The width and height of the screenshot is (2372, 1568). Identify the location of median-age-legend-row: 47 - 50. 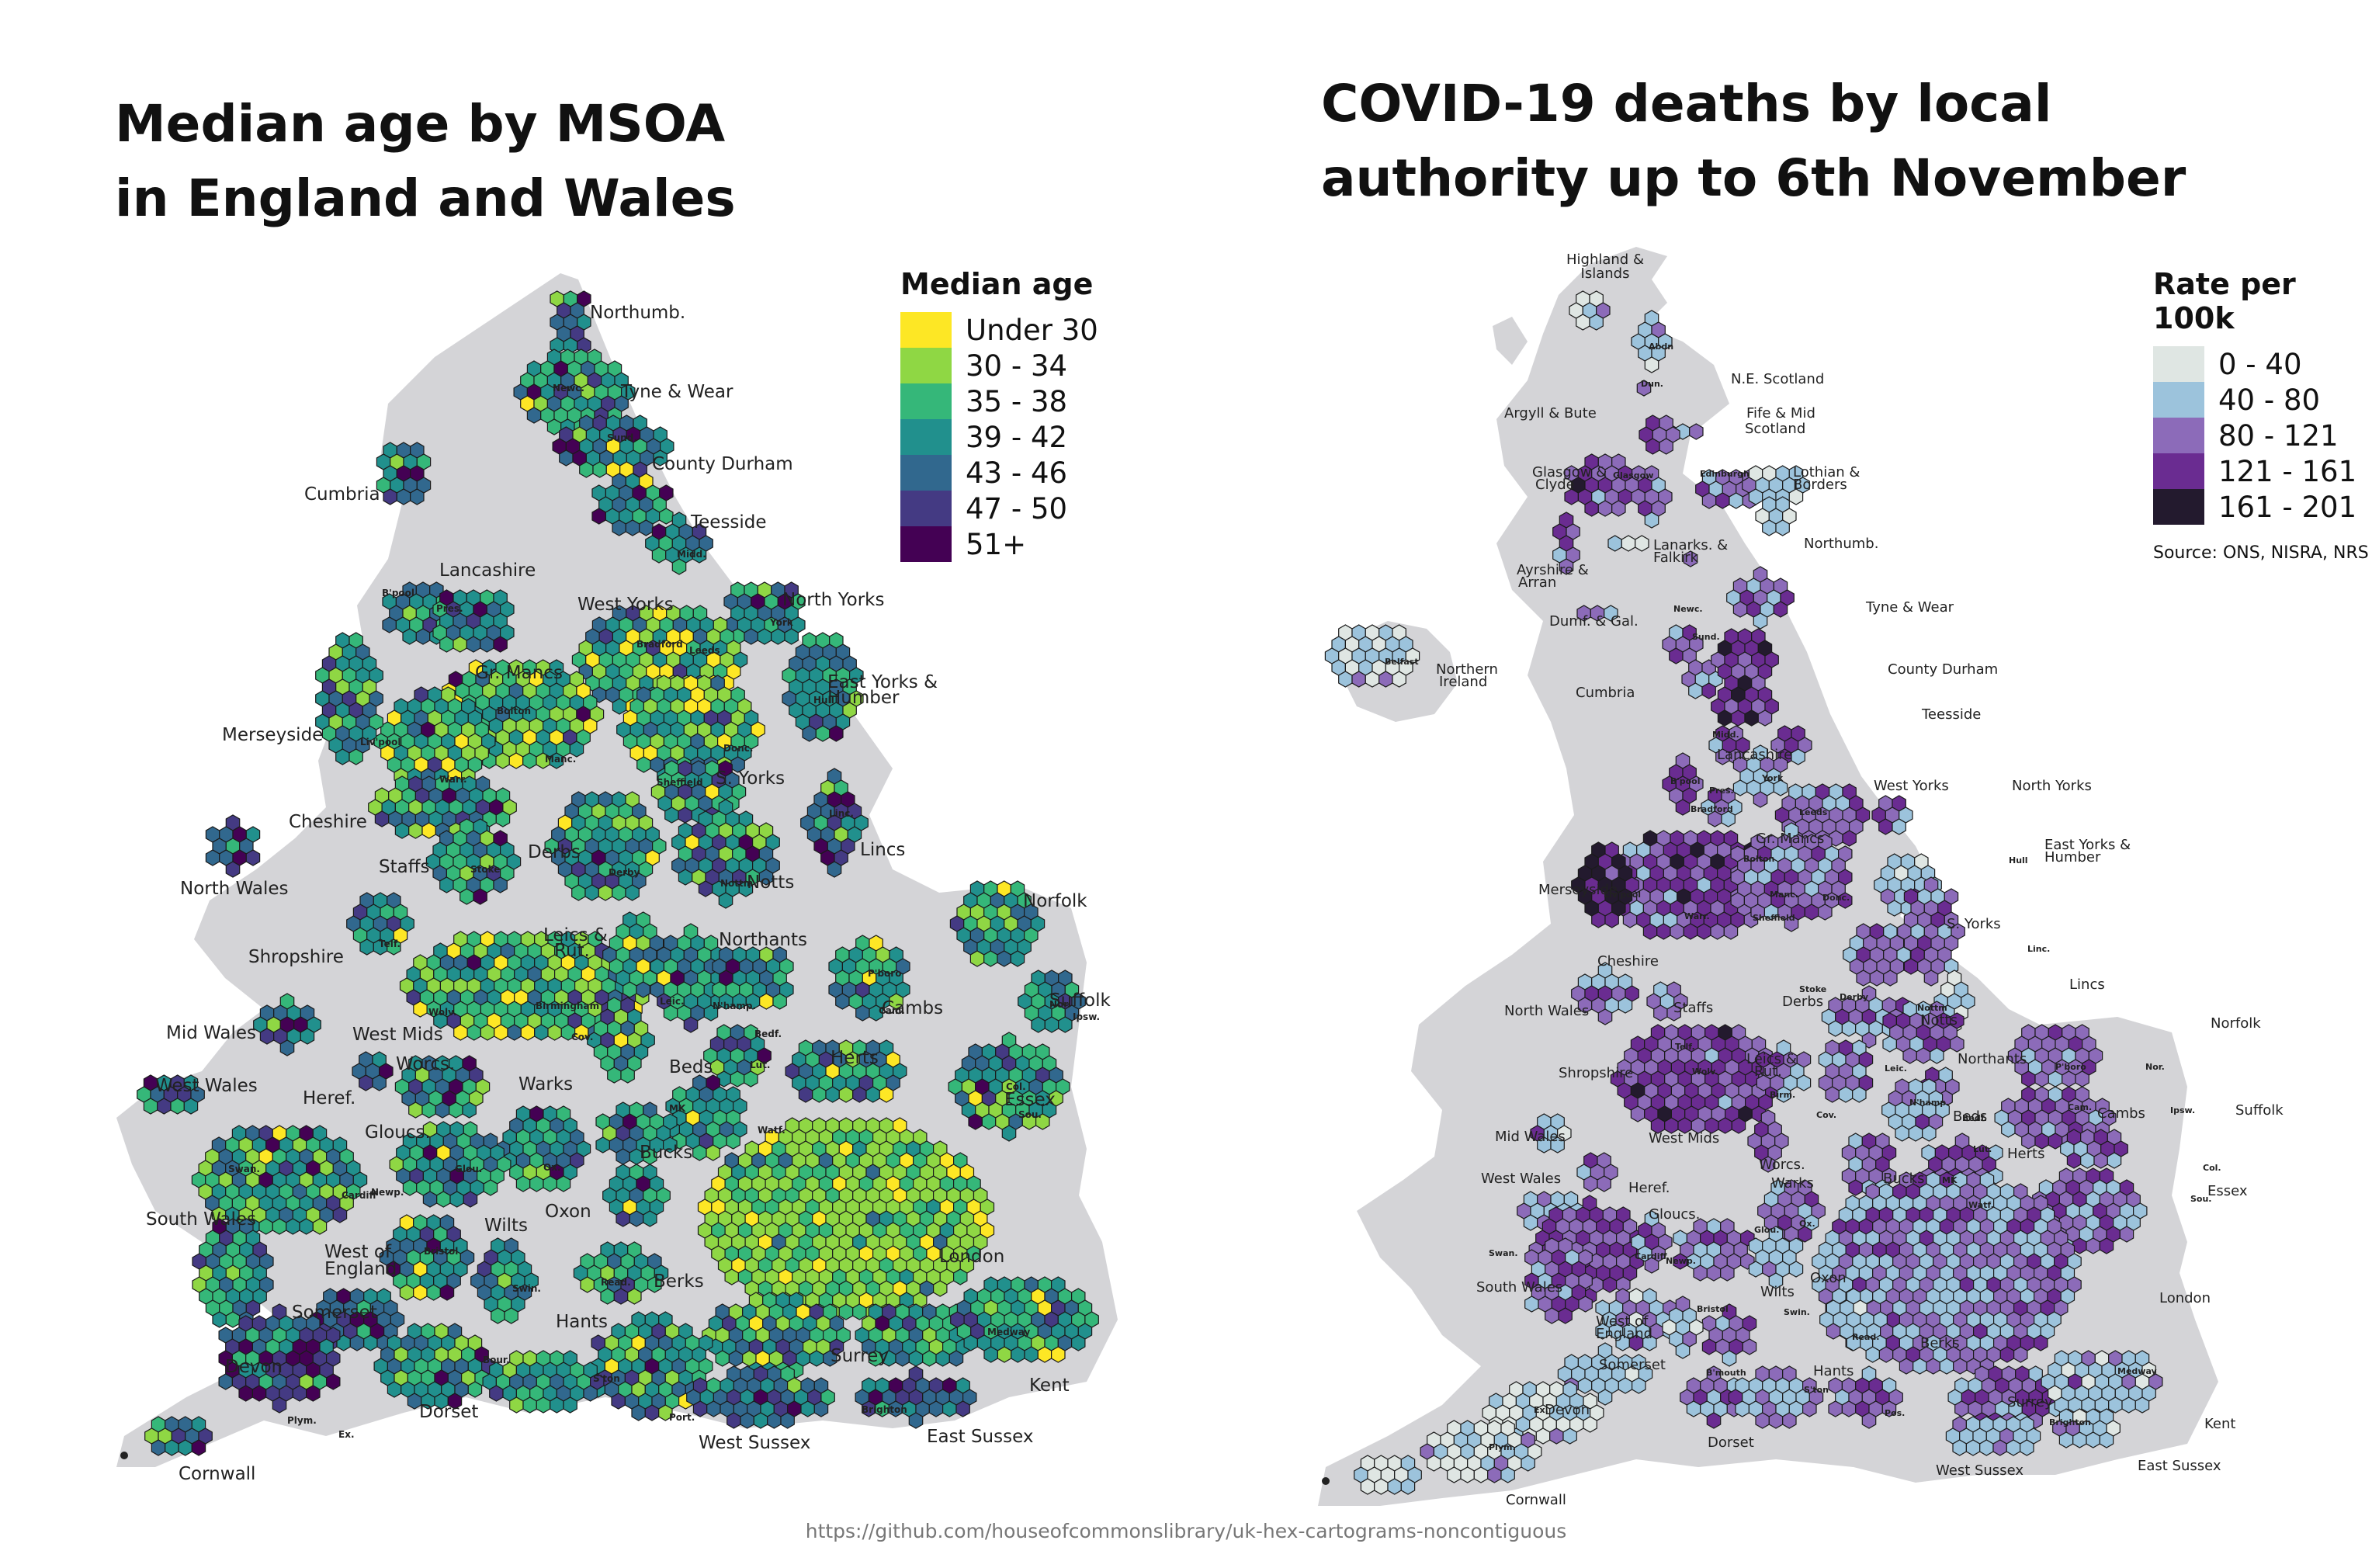
(999, 508).